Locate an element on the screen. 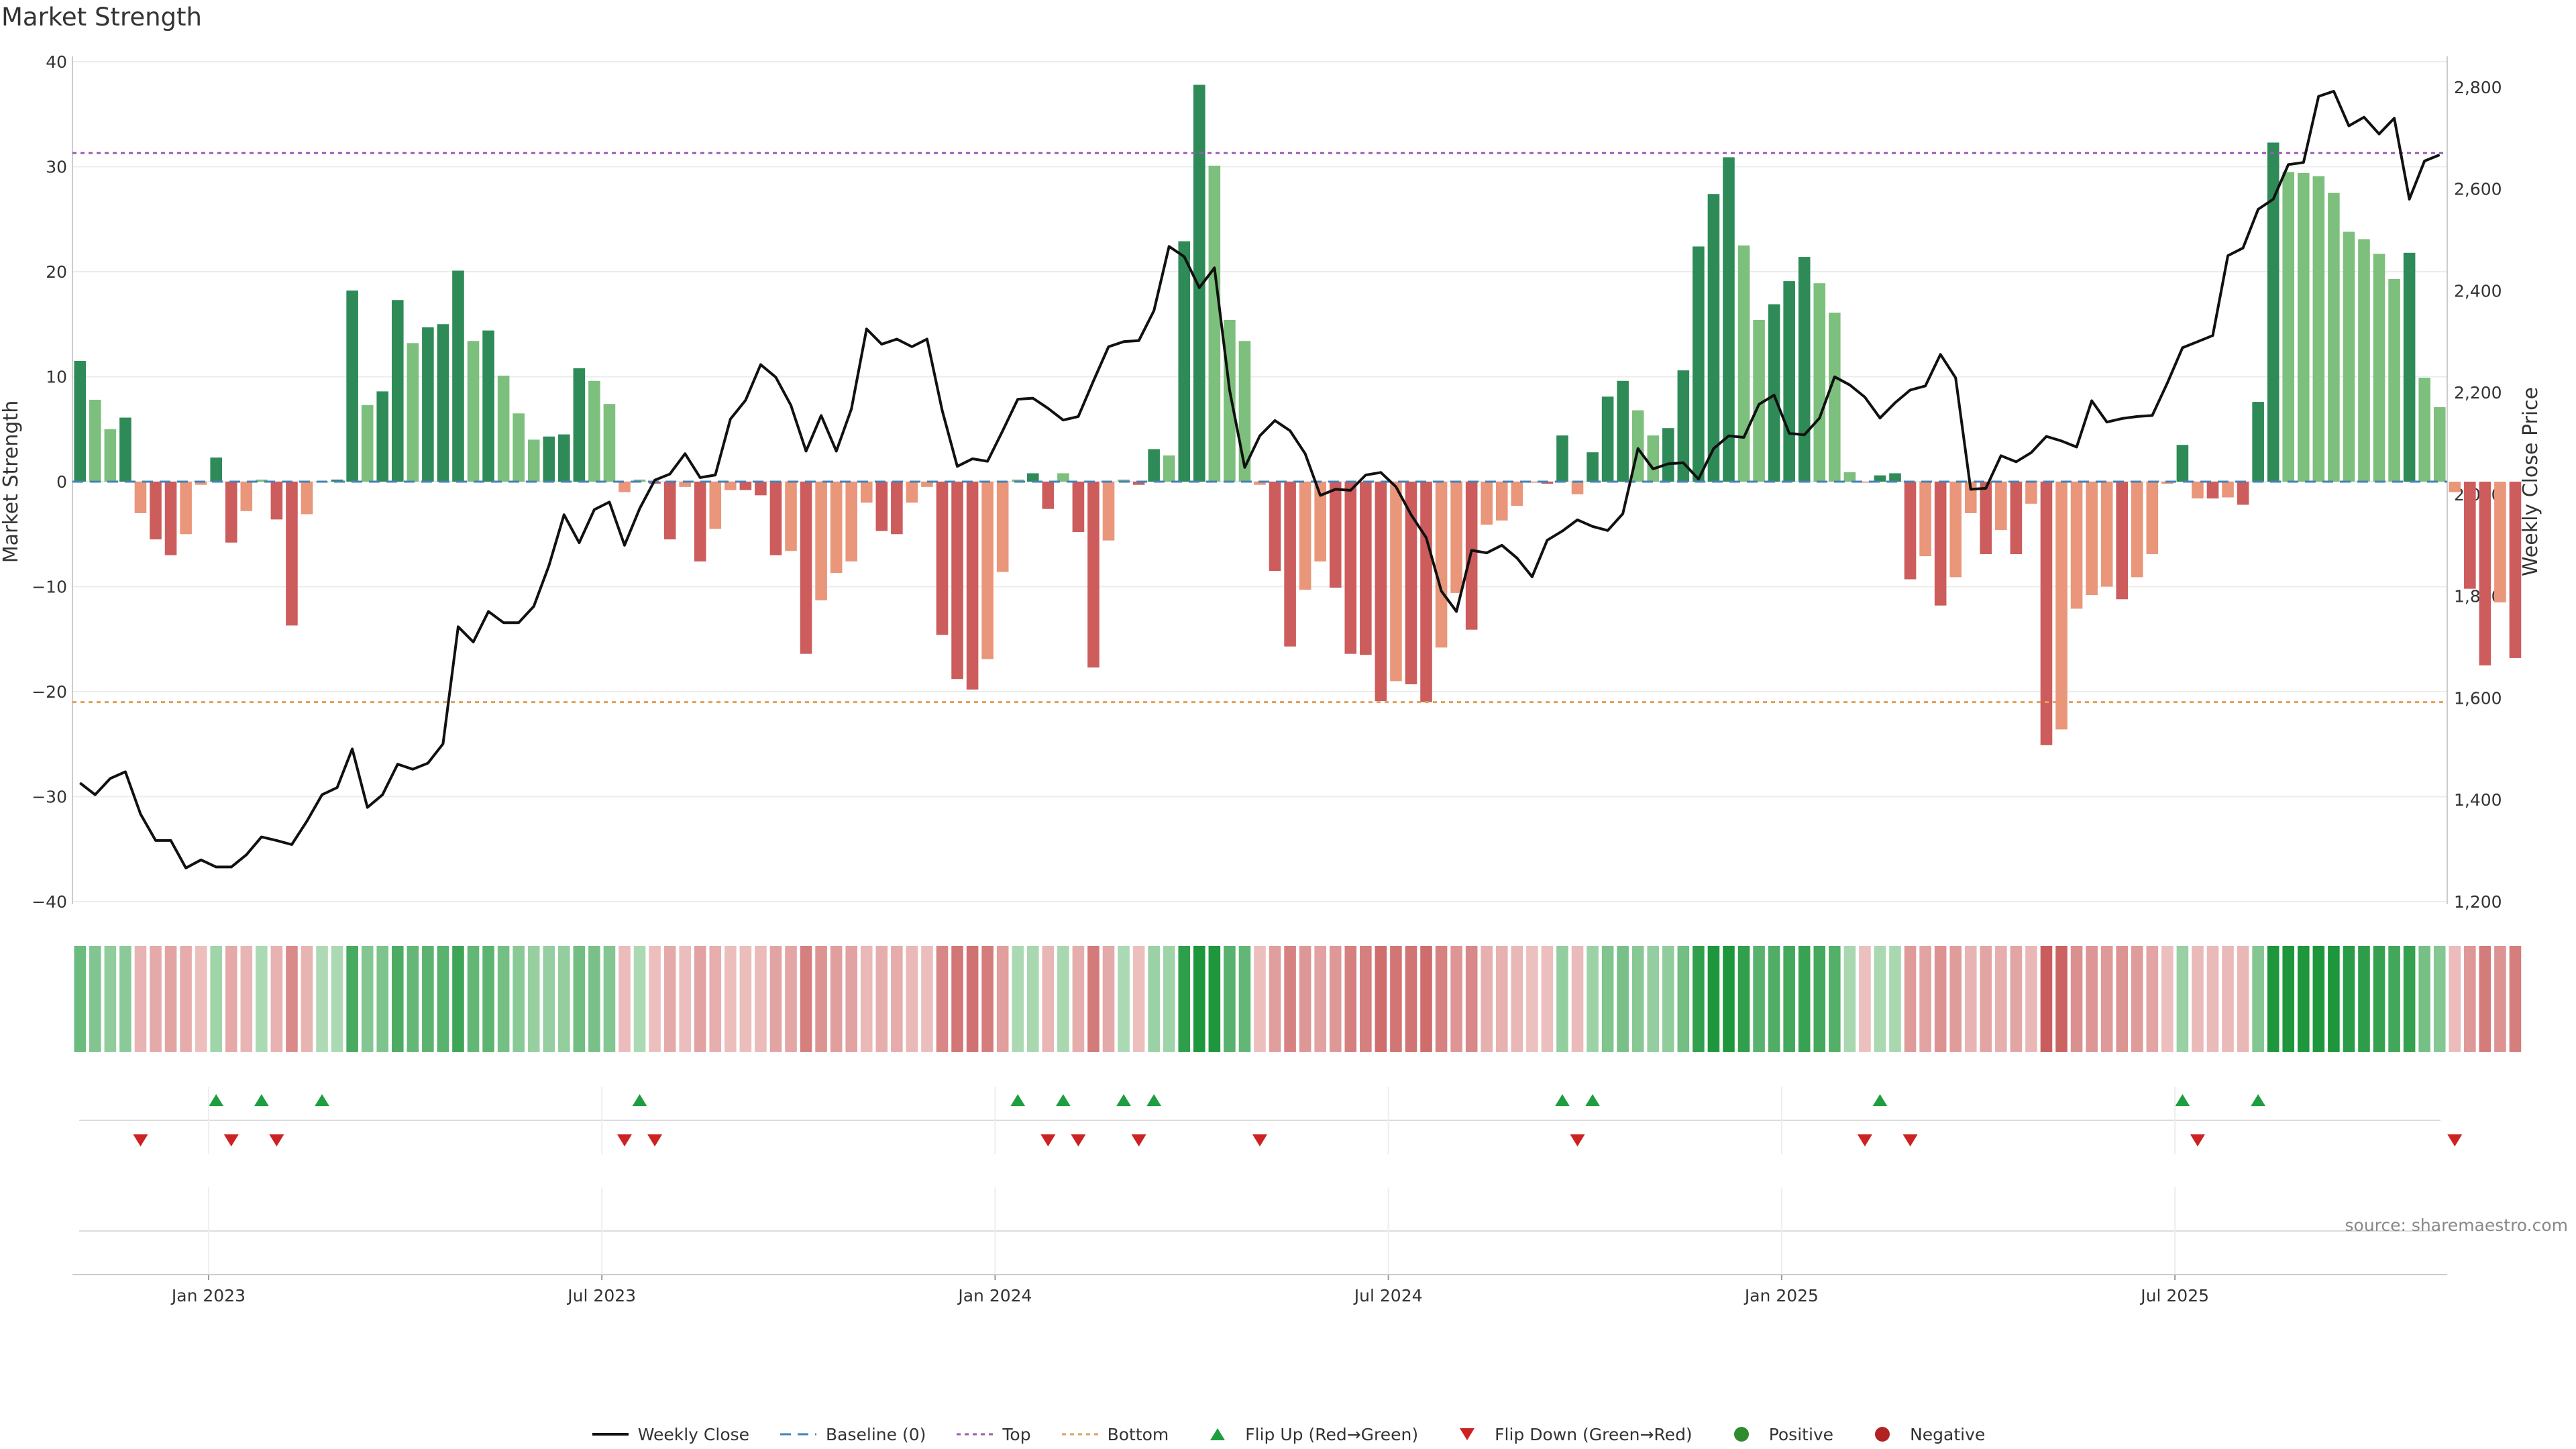 The height and width of the screenshot is (1449, 2576). x-tick-label: Jan 2023 is located at coordinates (208, 1295).